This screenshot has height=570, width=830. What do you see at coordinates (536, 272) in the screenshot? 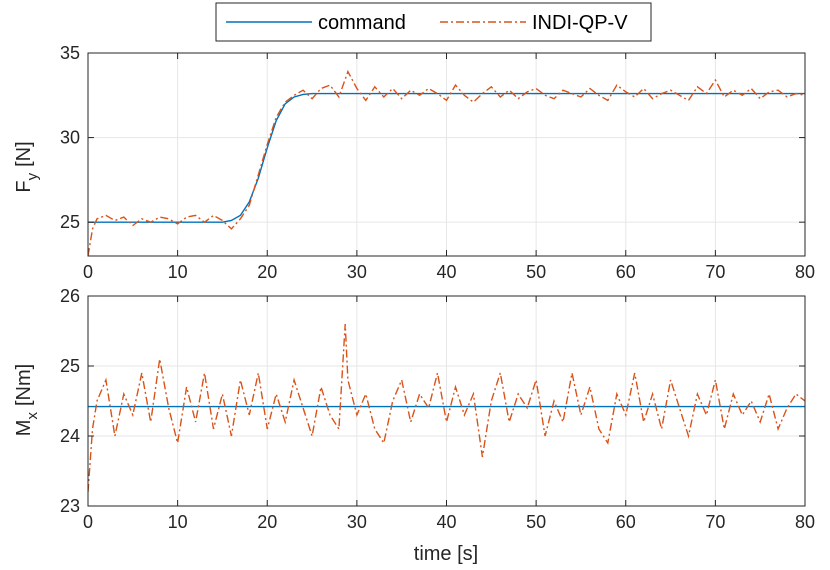
I see `force-x-tick-label-50: 50` at bounding box center [536, 272].